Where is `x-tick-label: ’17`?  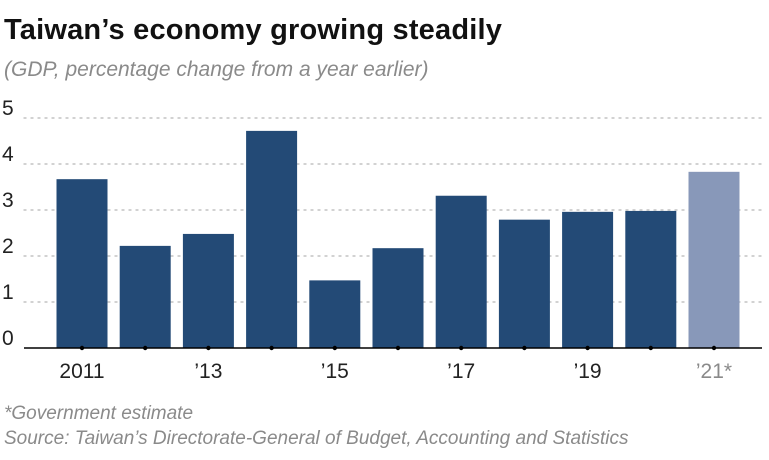 x-tick-label: ’17 is located at coordinates (461, 371).